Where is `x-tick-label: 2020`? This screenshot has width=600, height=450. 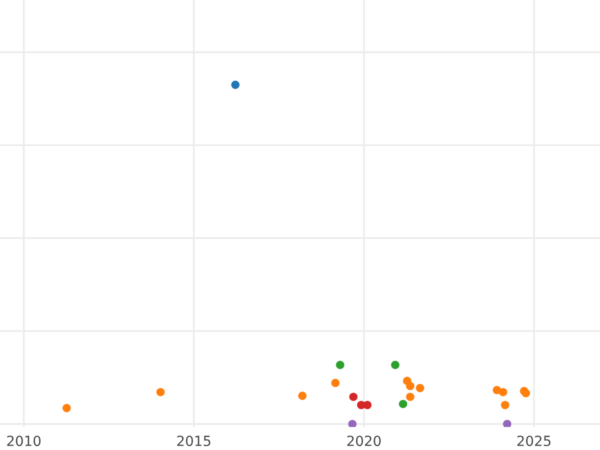 x-tick-label: 2020 is located at coordinates (364, 441).